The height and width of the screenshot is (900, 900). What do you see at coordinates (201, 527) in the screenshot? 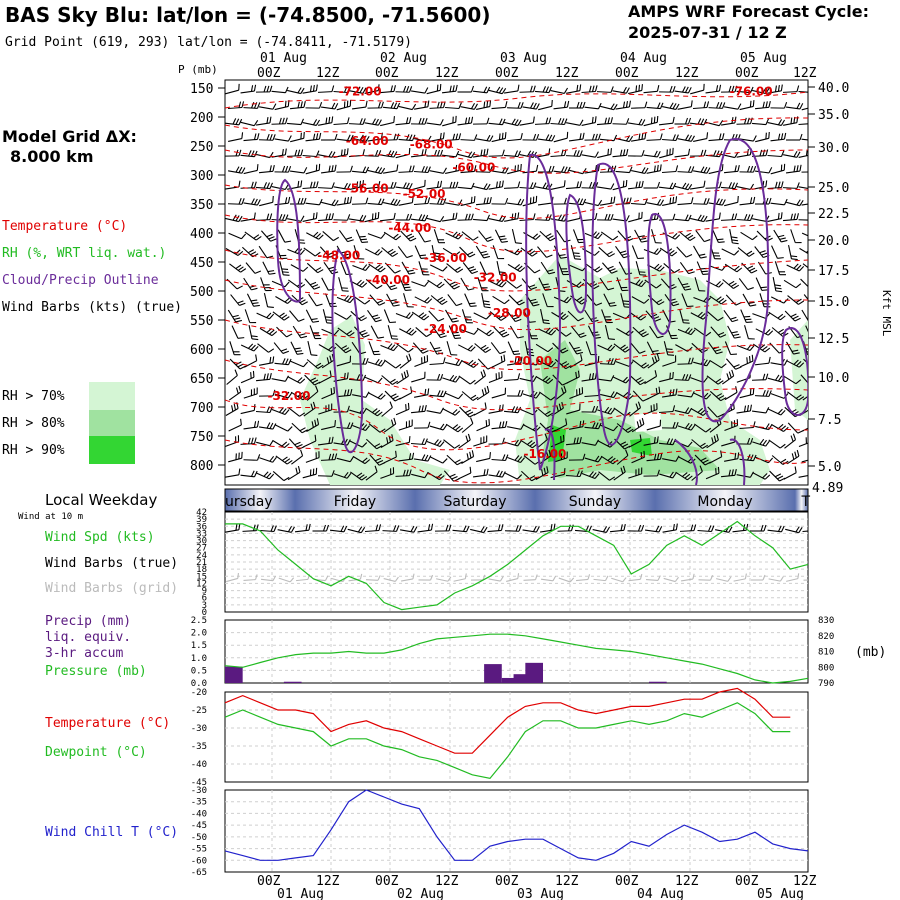
I see `axis-tick-label: 36` at bounding box center [201, 527].